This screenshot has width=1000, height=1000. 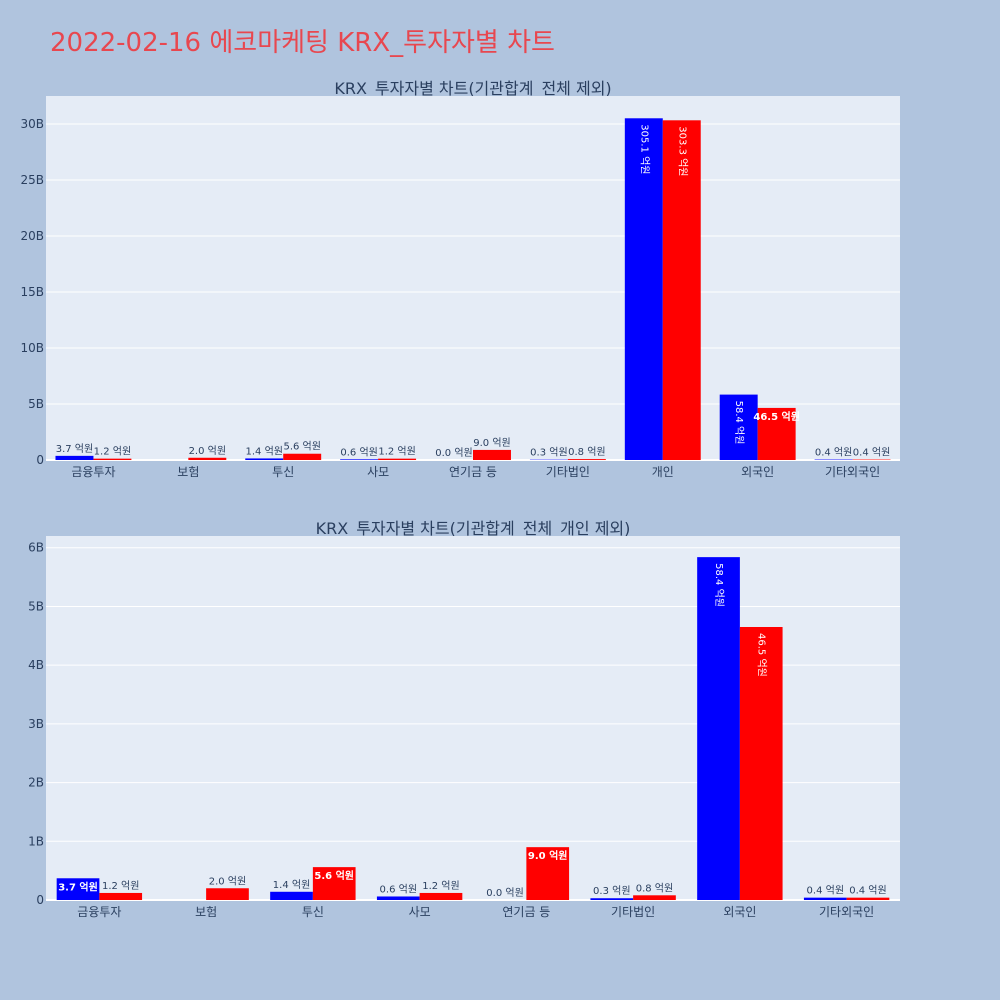 I want to click on y-tick-label: 3B, so click(x=36, y=724).